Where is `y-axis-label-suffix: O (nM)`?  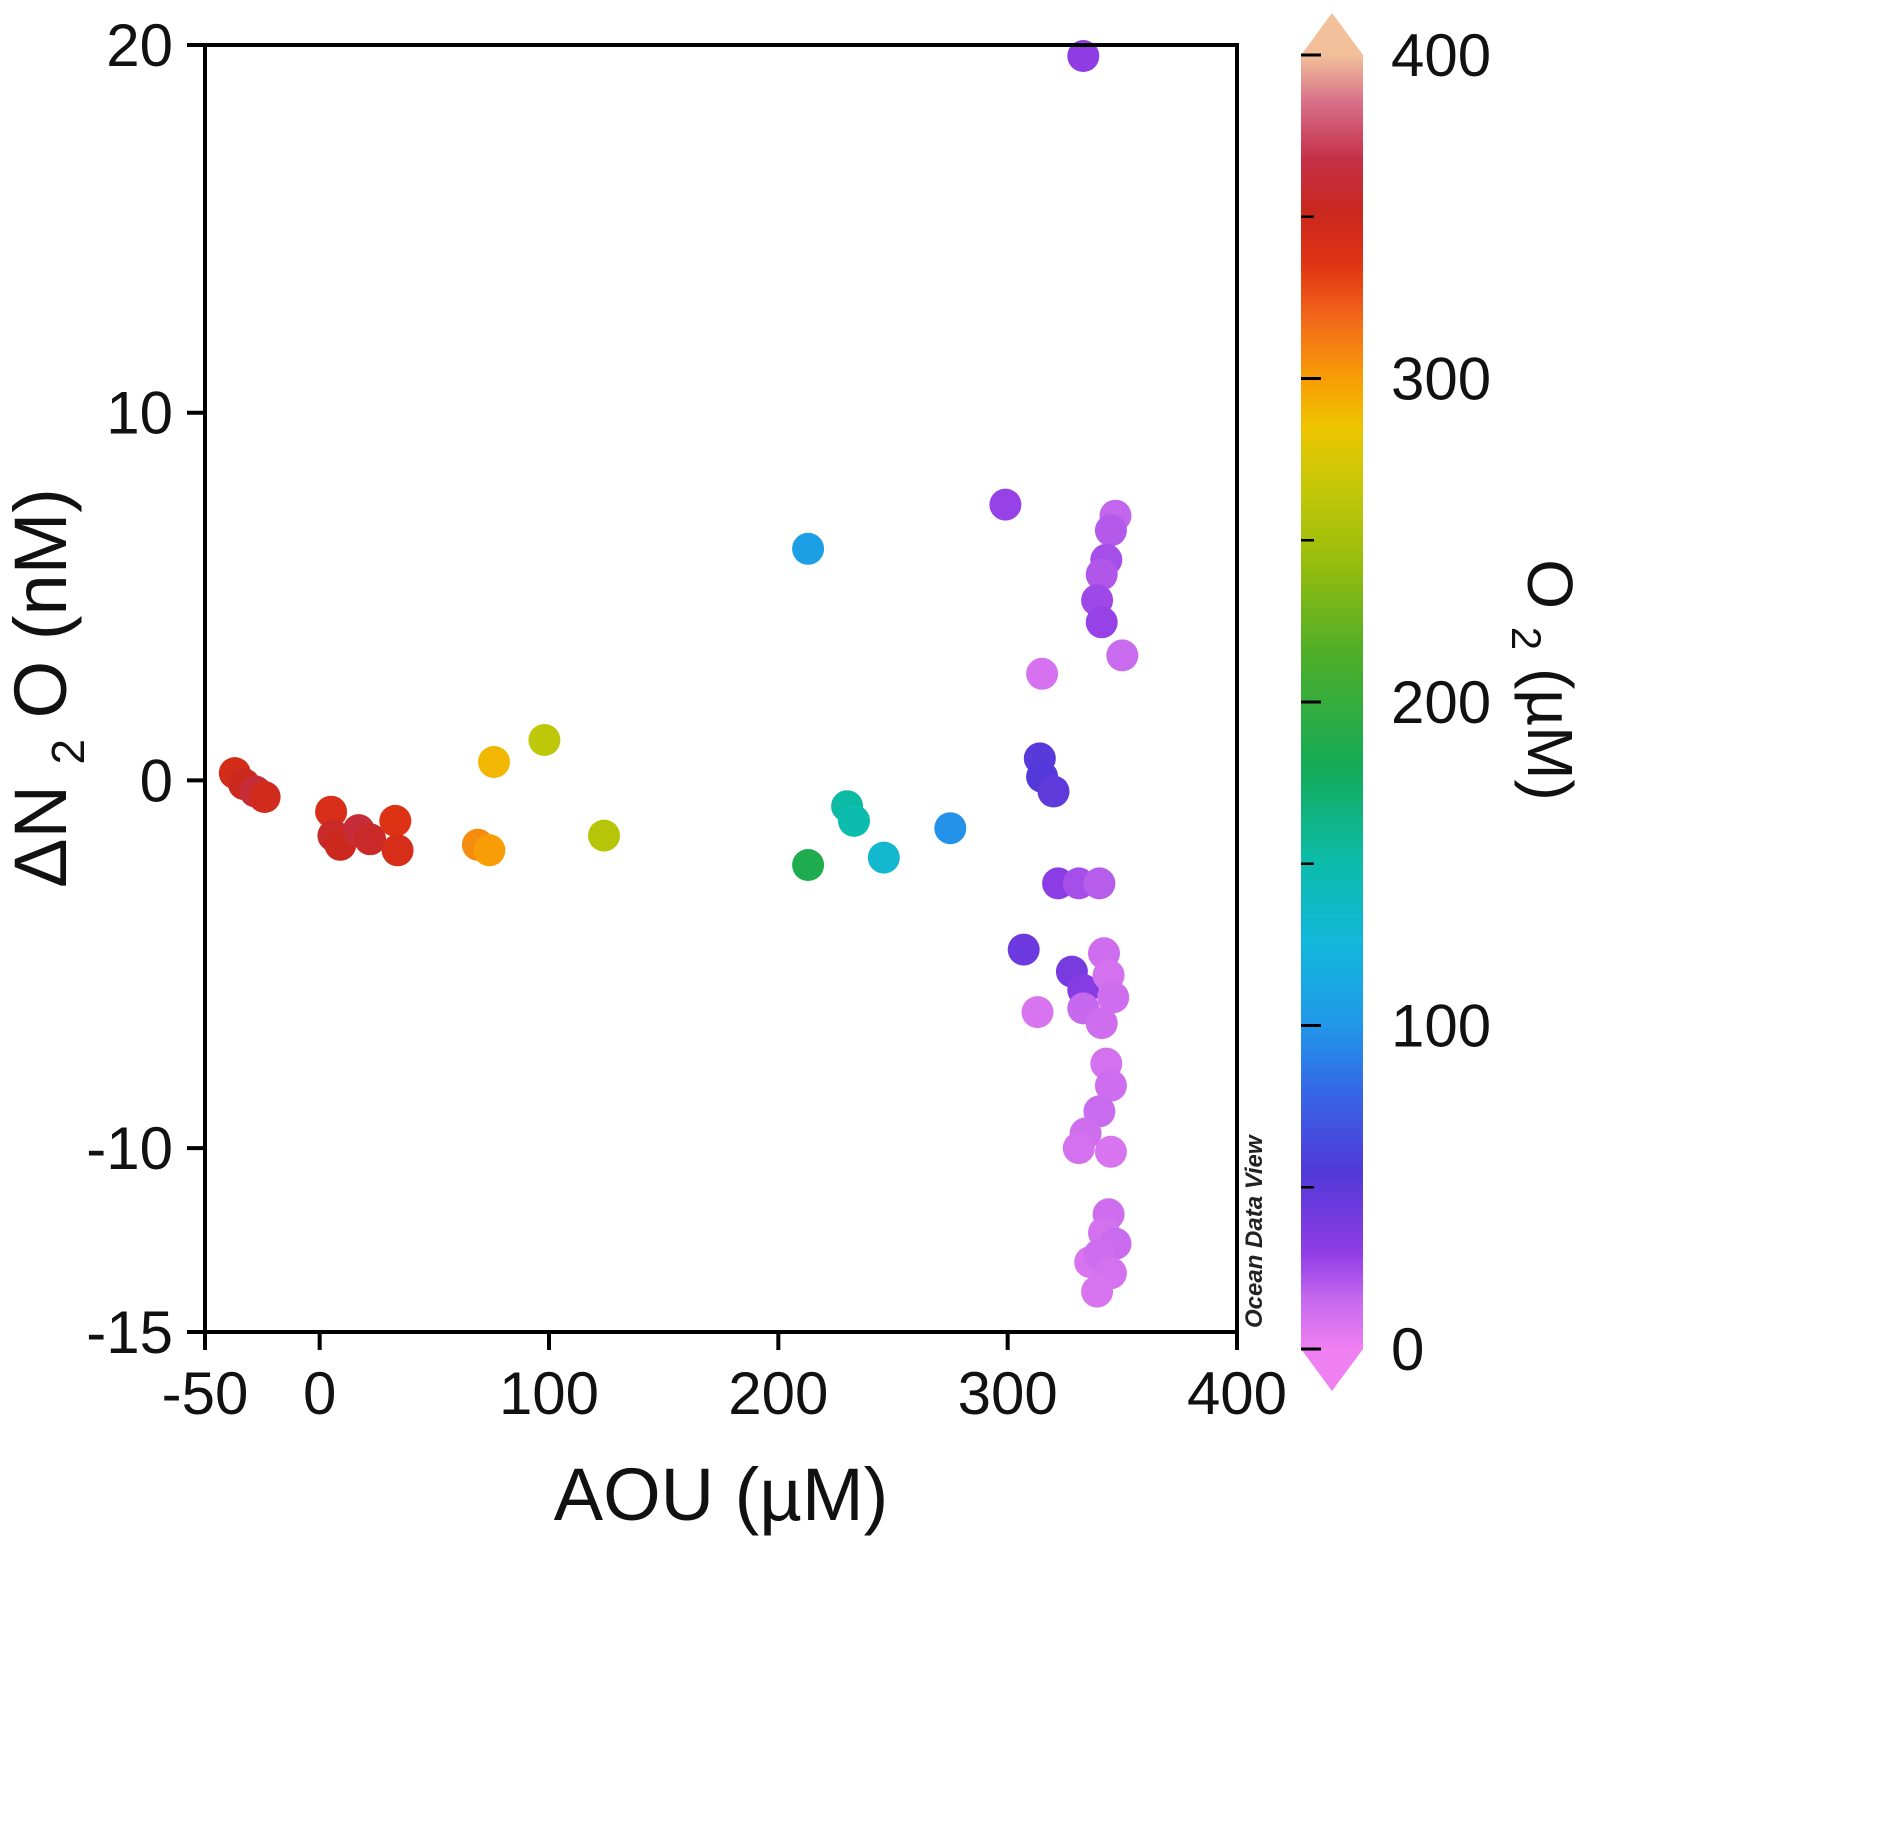 y-axis-label-suffix: O (nM) is located at coordinates (41, 603).